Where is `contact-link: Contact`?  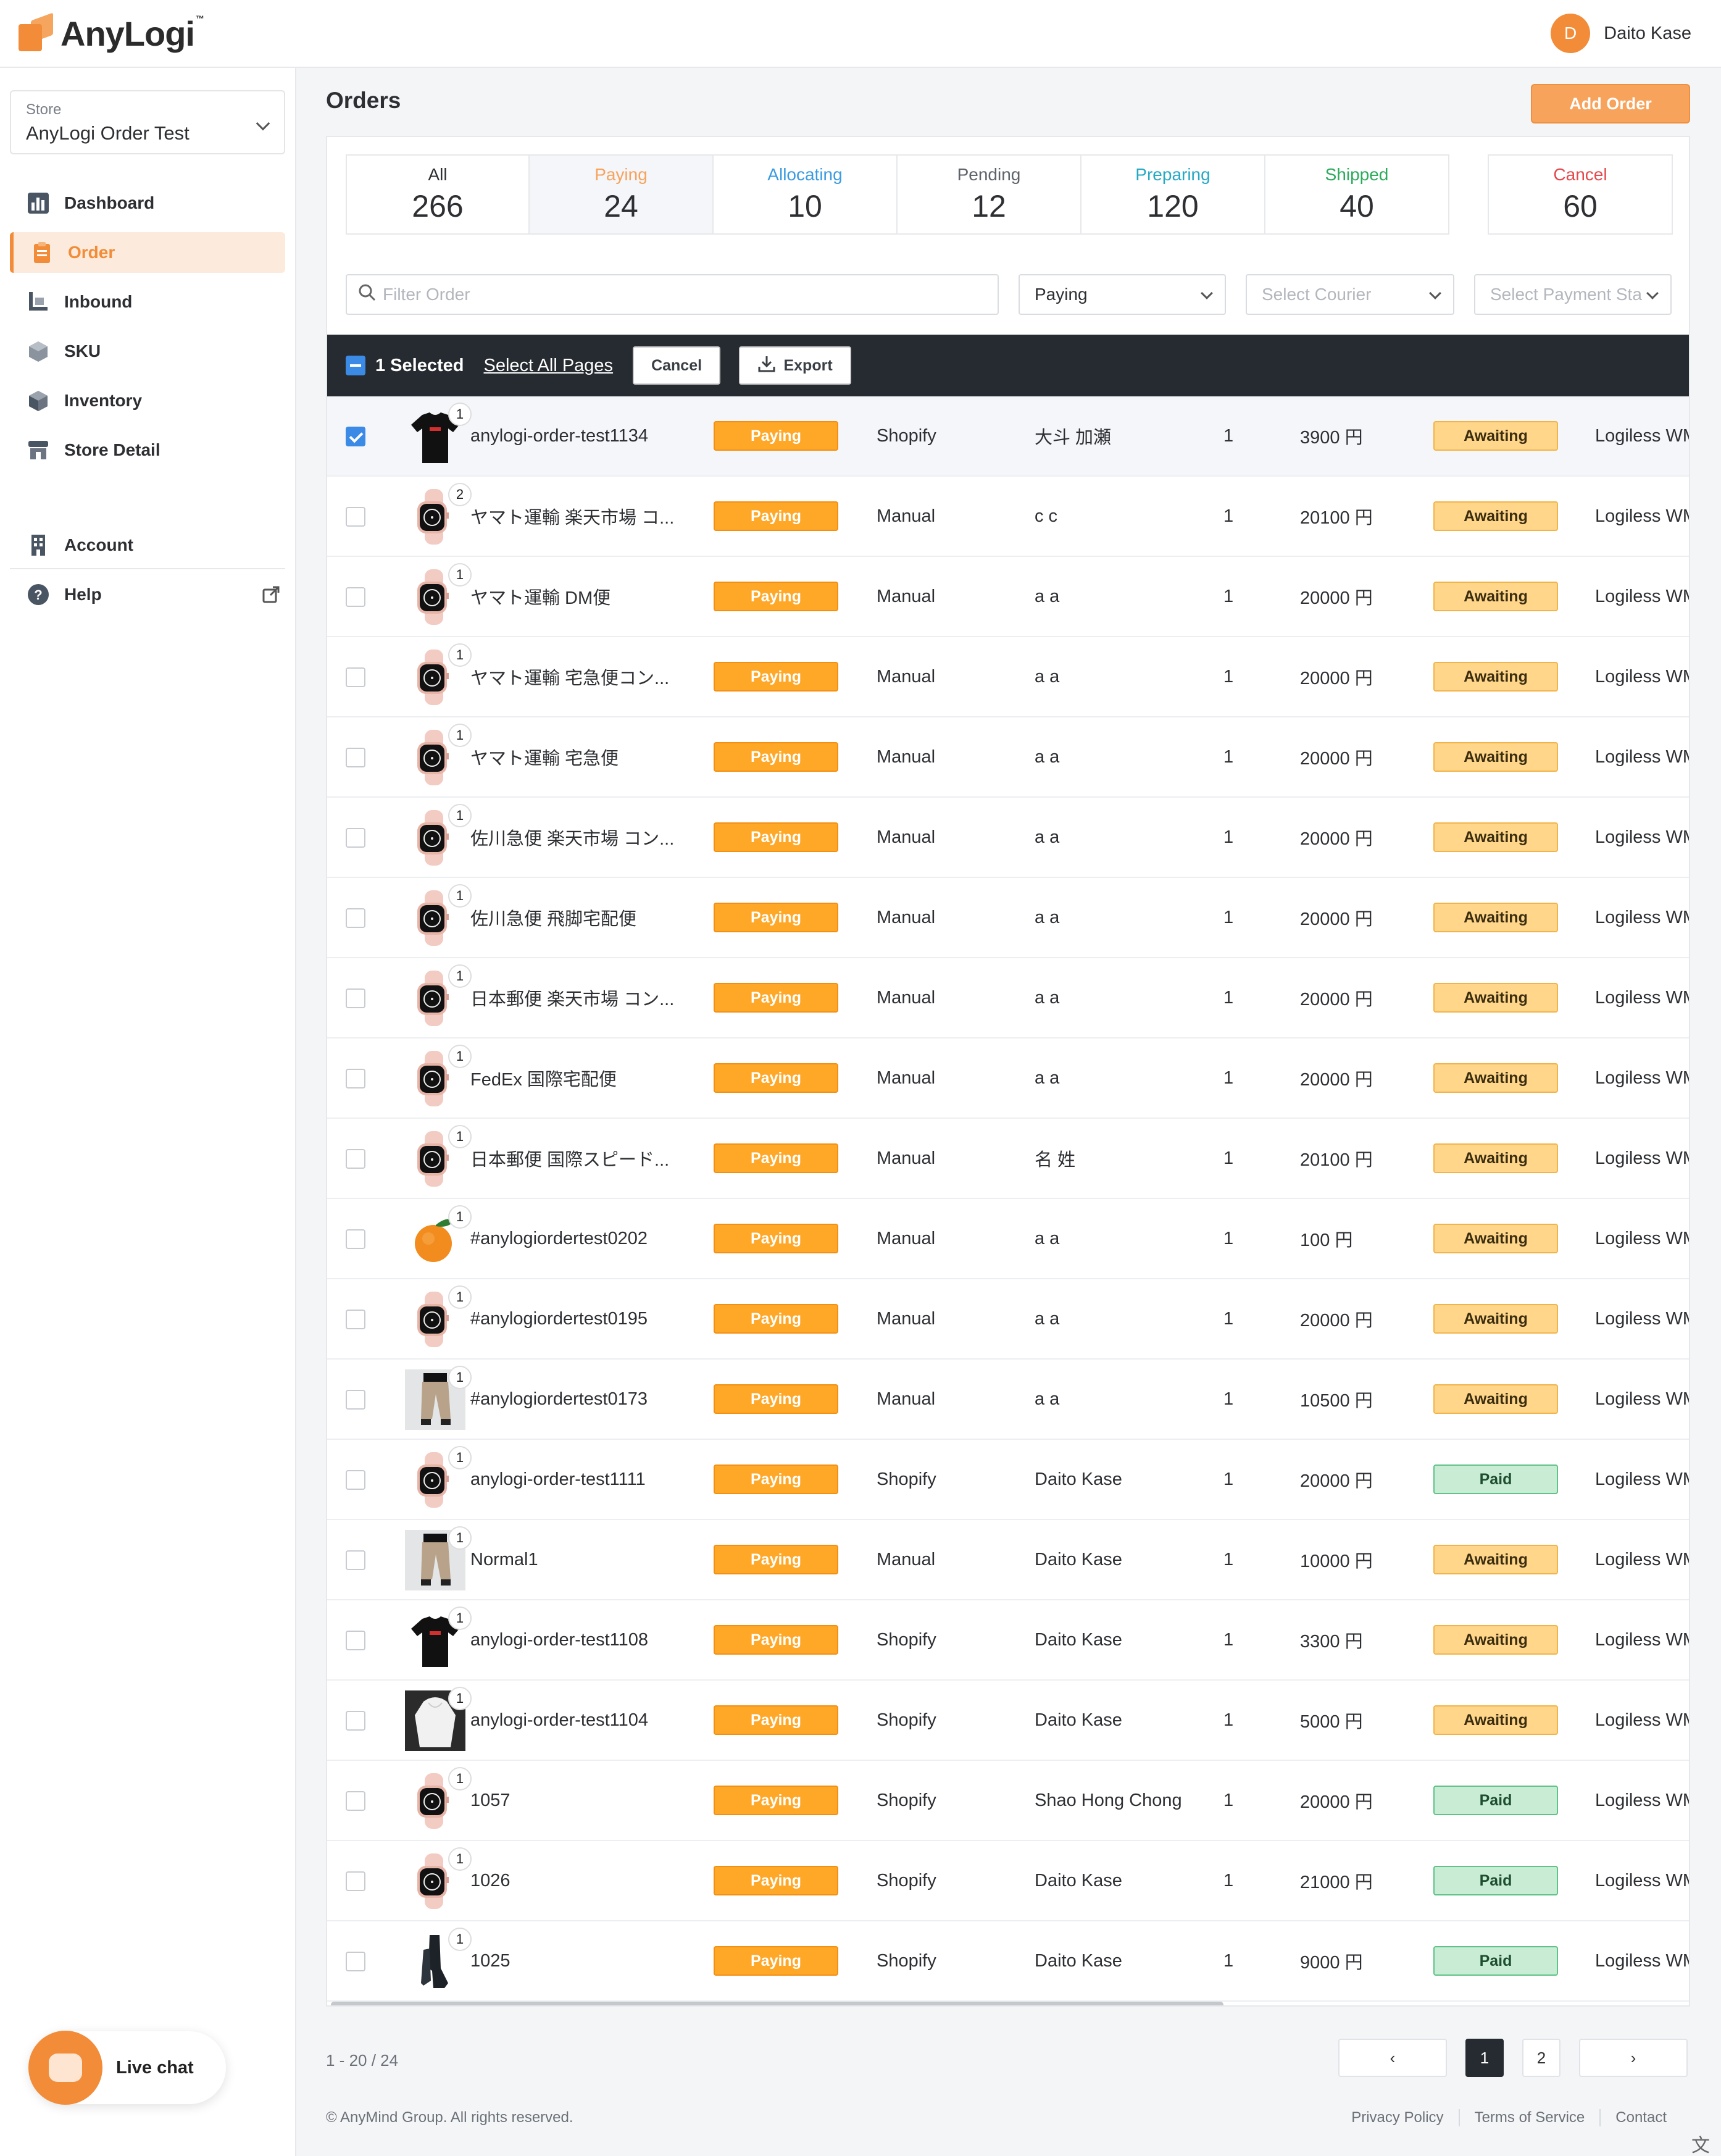 contact-link: Contact is located at coordinates (1640, 2117).